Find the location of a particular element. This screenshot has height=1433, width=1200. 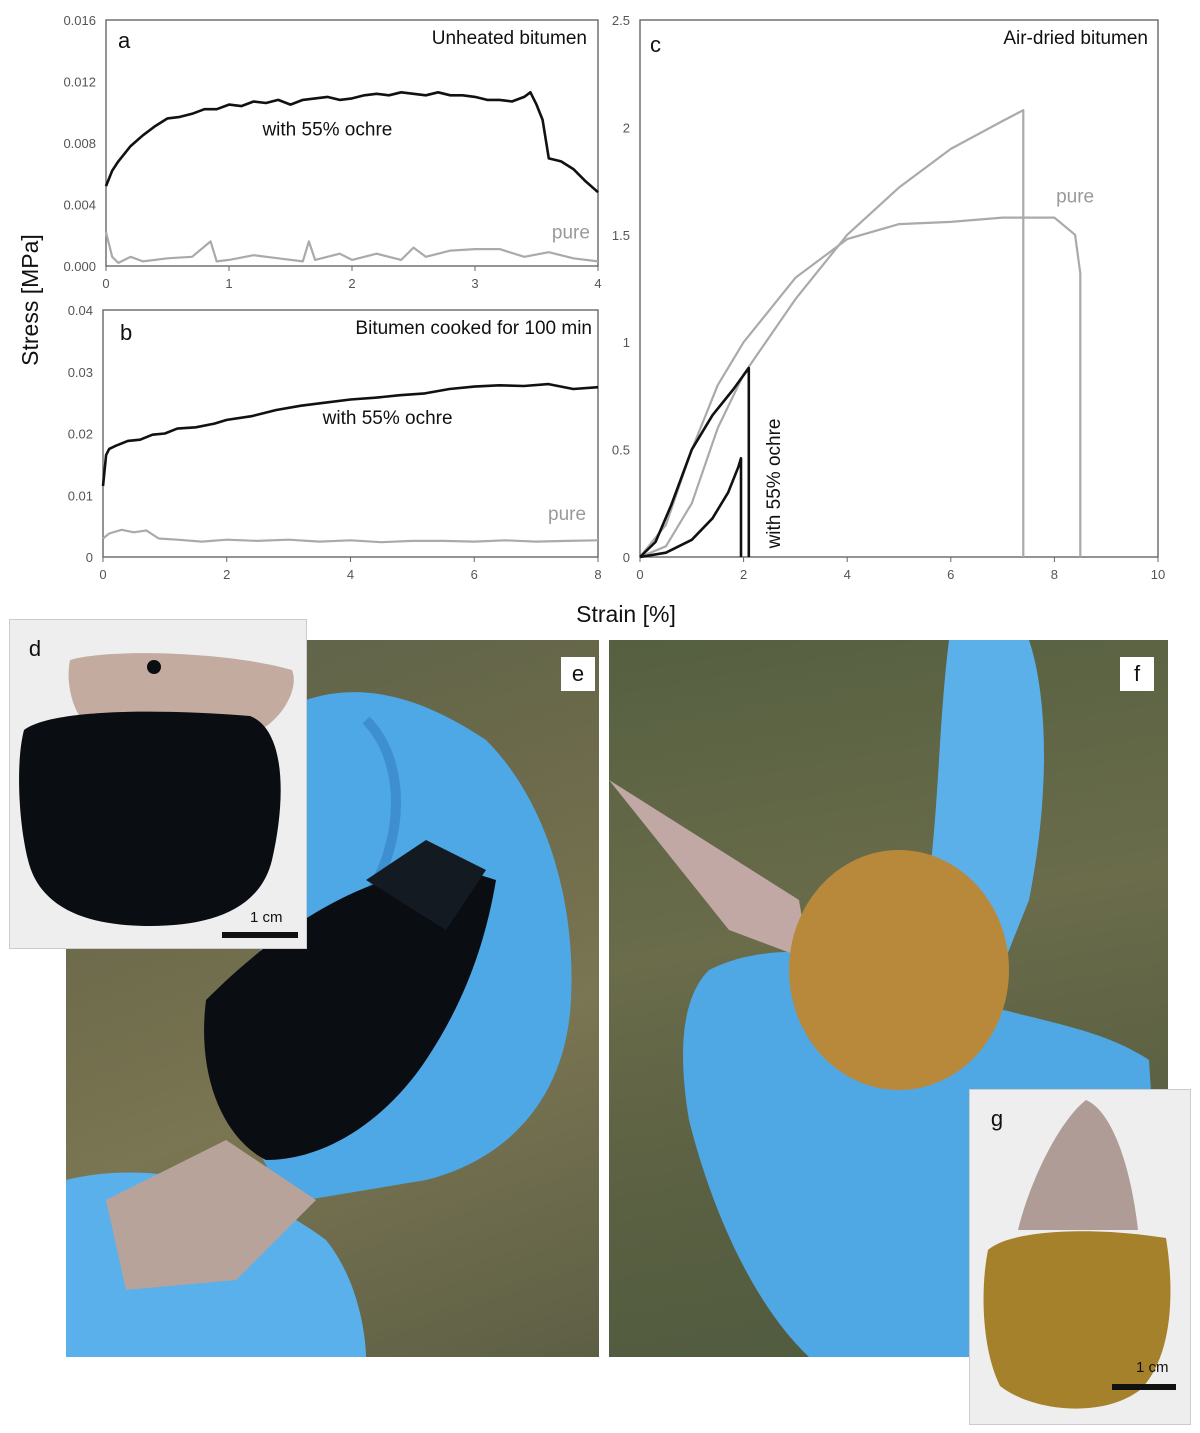

panel-c-annotation-0: pure is located at coordinates (1075, 197).